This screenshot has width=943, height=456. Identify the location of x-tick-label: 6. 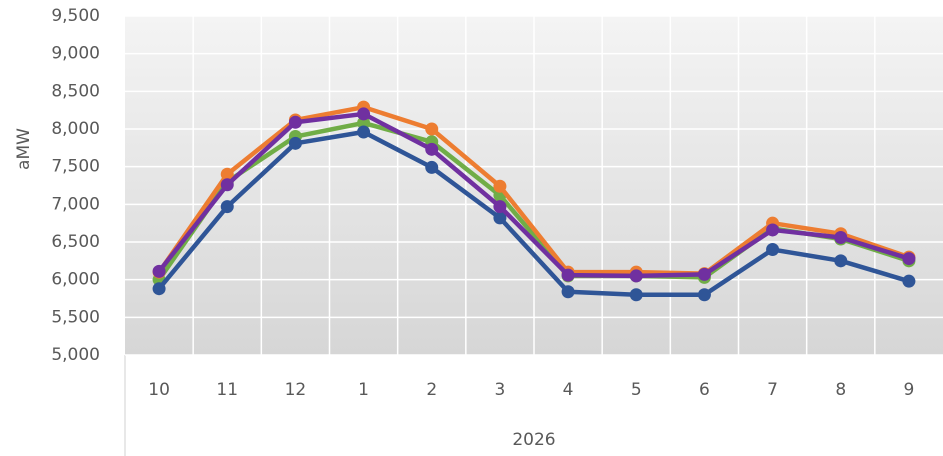
(704, 390).